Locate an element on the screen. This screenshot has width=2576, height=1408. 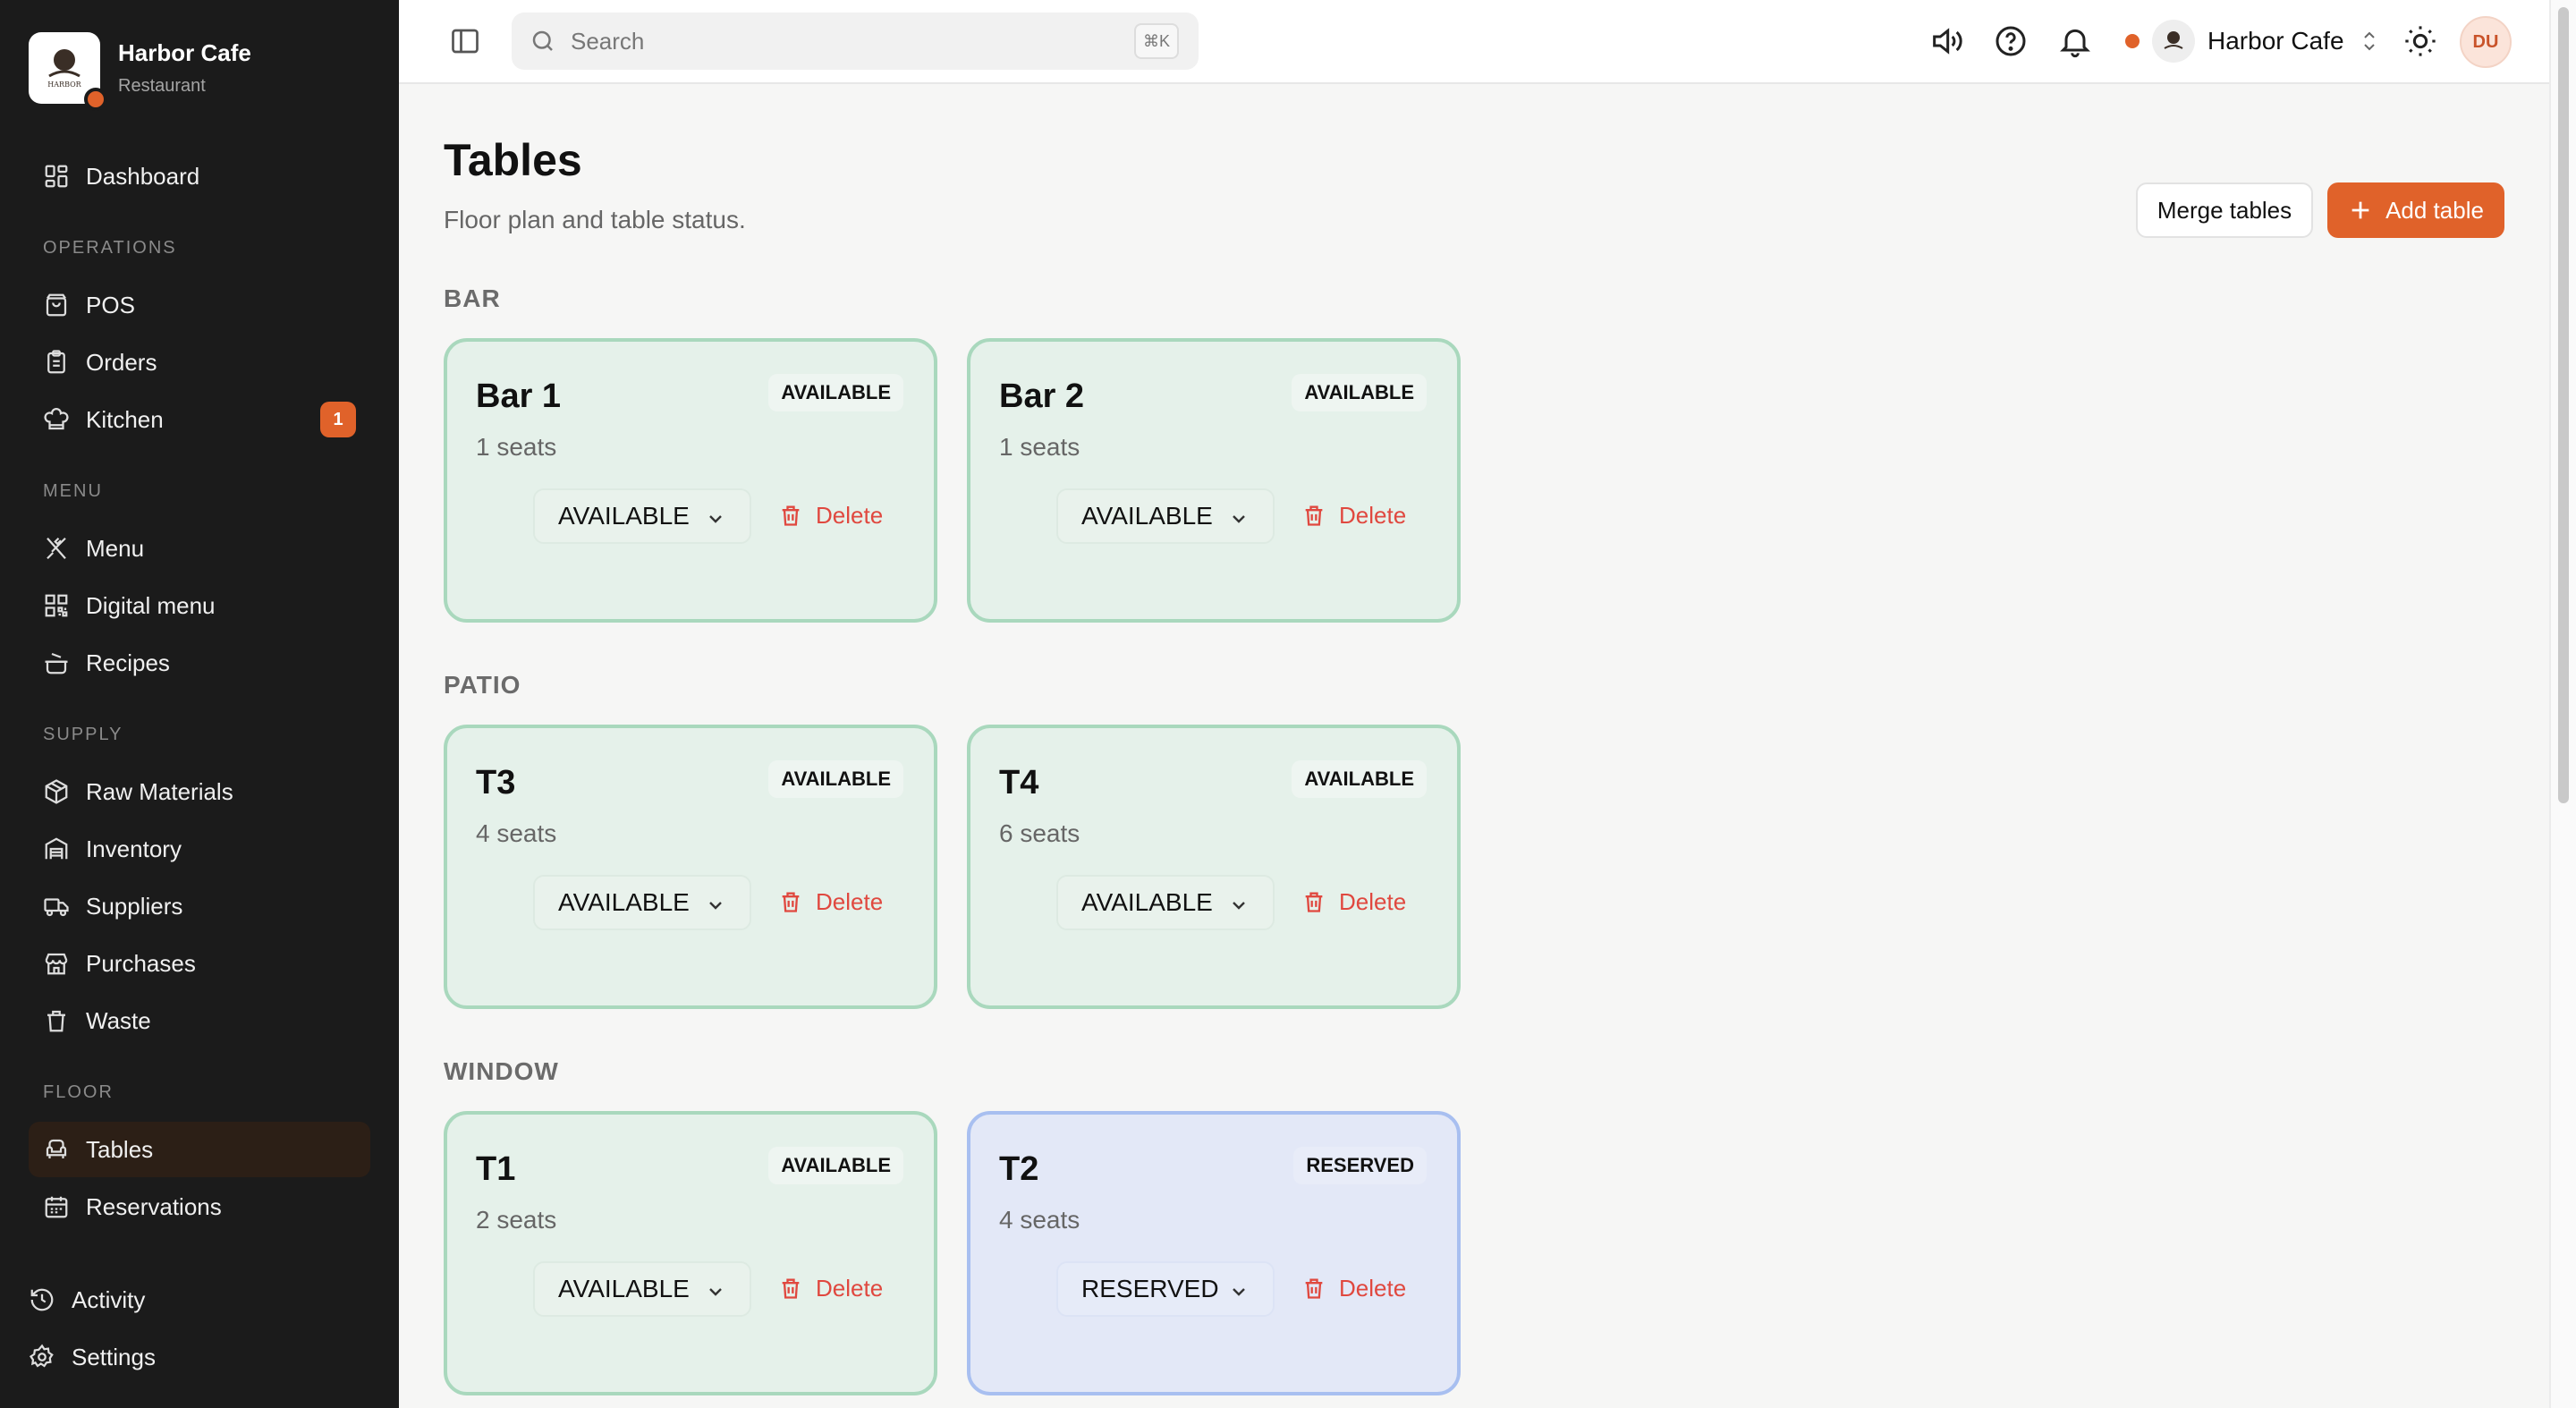
table-name: Bar 1 is located at coordinates (519, 396).